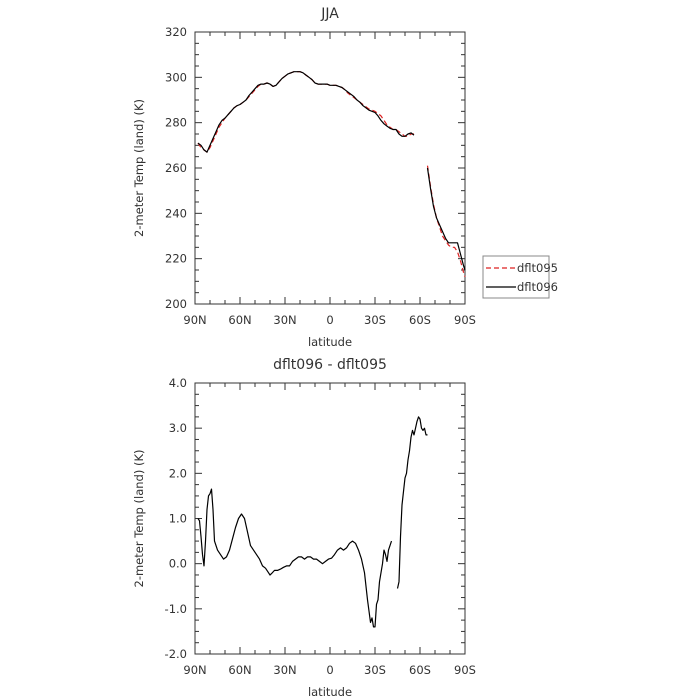 The height and width of the screenshot is (700, 700). What do you see at coordinates (176, 304) in the screenshot?
I see `y-tick-label: 200` at bounding box center [176, 304].